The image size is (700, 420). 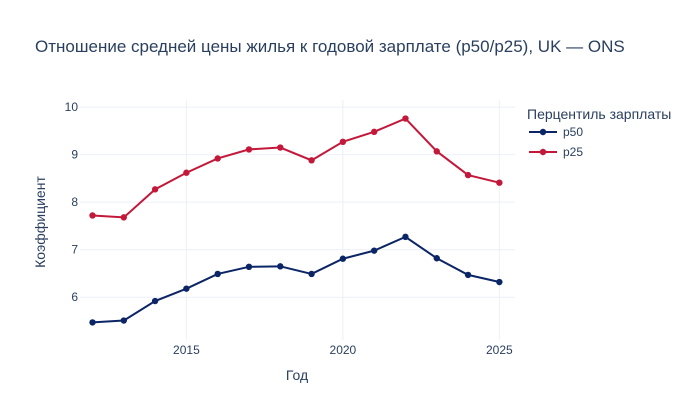 What do you see at coordinates (297, 375) in the screenshot?
I see `x-axis-title: Год` at bounding box center [297, 375].